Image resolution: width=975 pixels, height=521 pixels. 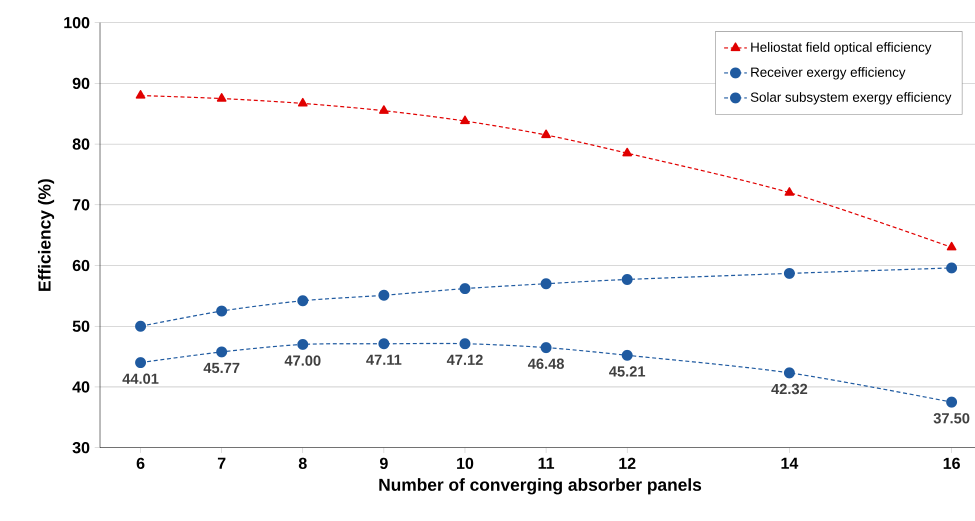 What do you see at coordinates (81, 144) in the screenshot?
I see `y-tick-label: 80` at bounding box center [81, 144].